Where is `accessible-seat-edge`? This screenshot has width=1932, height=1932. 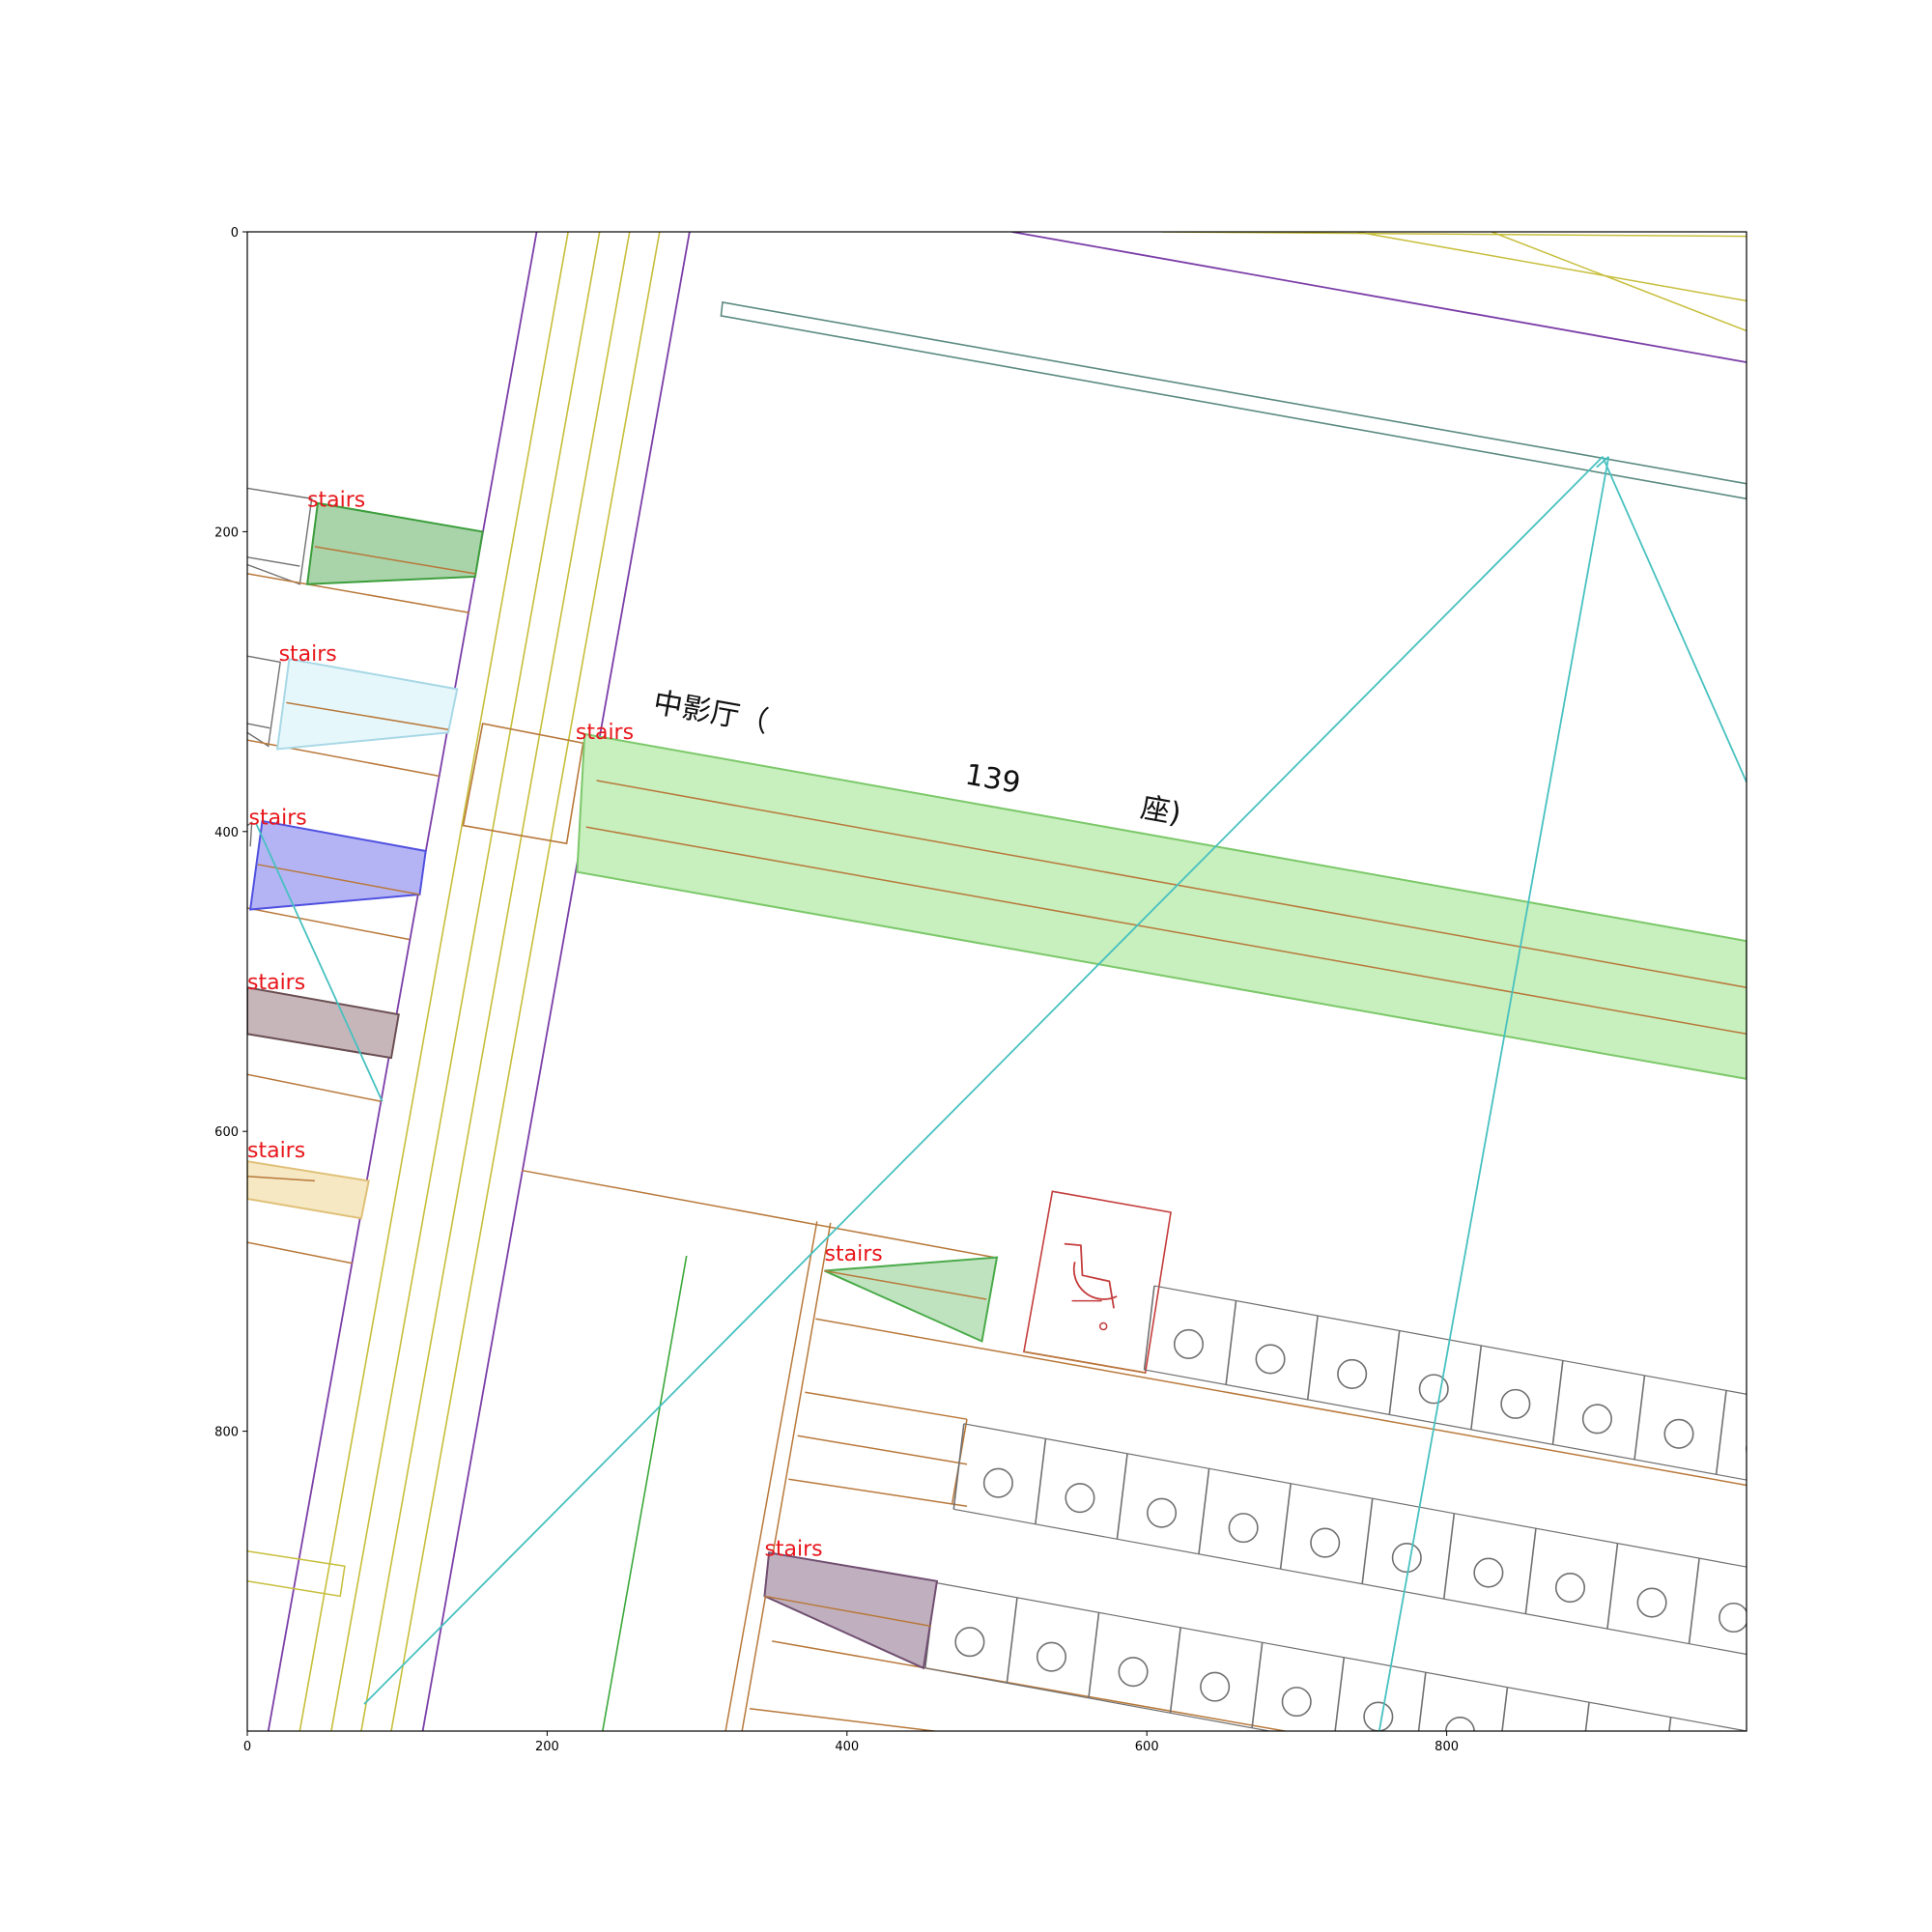
accessible-seat-edge is located at coordinates (1084, 1362).